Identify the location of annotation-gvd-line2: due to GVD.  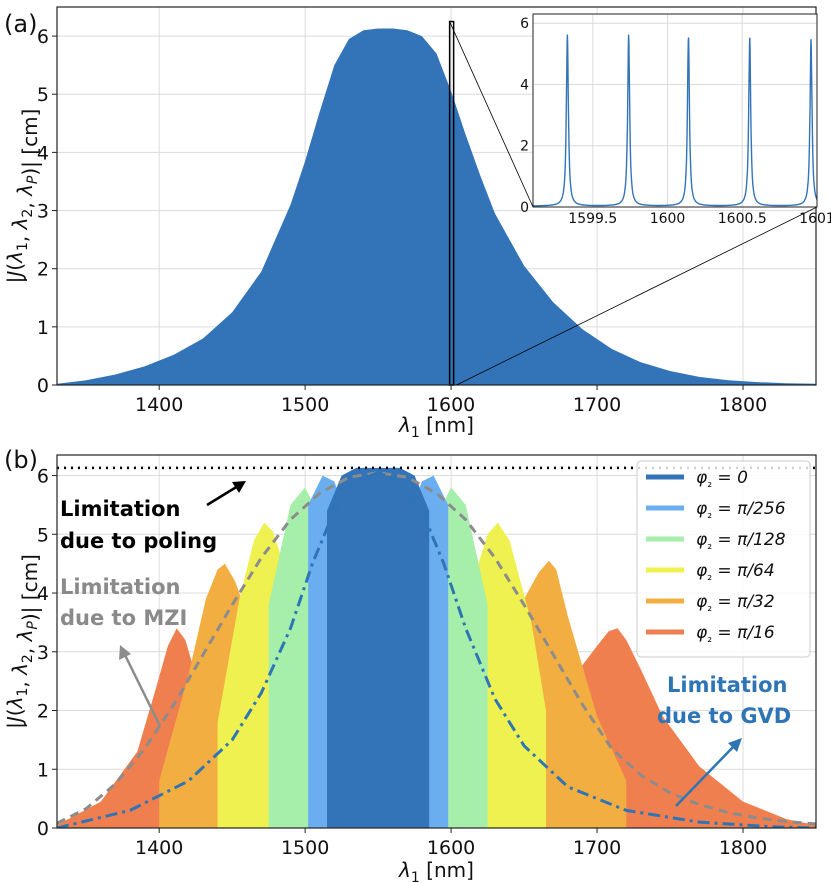
(724, 716).